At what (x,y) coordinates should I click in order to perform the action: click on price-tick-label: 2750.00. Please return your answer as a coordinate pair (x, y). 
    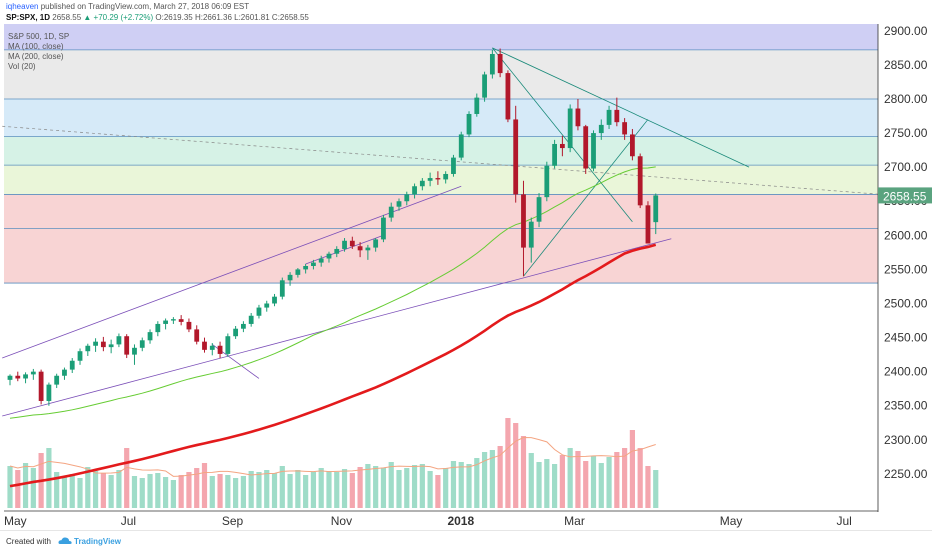
    Looking at the image, I should click on (906, 133).